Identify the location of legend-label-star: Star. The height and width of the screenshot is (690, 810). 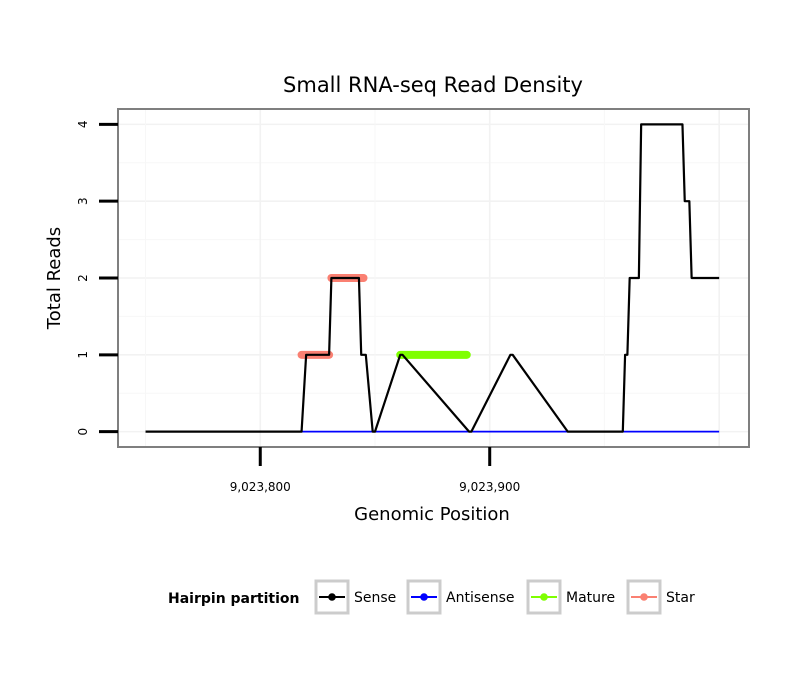
(680, 598).